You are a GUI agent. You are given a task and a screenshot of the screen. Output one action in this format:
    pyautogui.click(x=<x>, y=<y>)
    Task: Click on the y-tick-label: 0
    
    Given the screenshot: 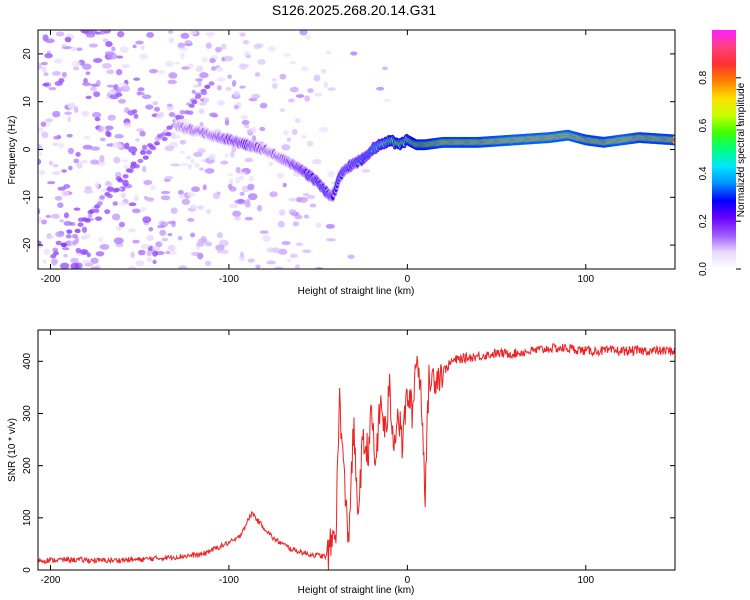 What is the action you would take?
    pyautogui.click(x=27, y=570)
    